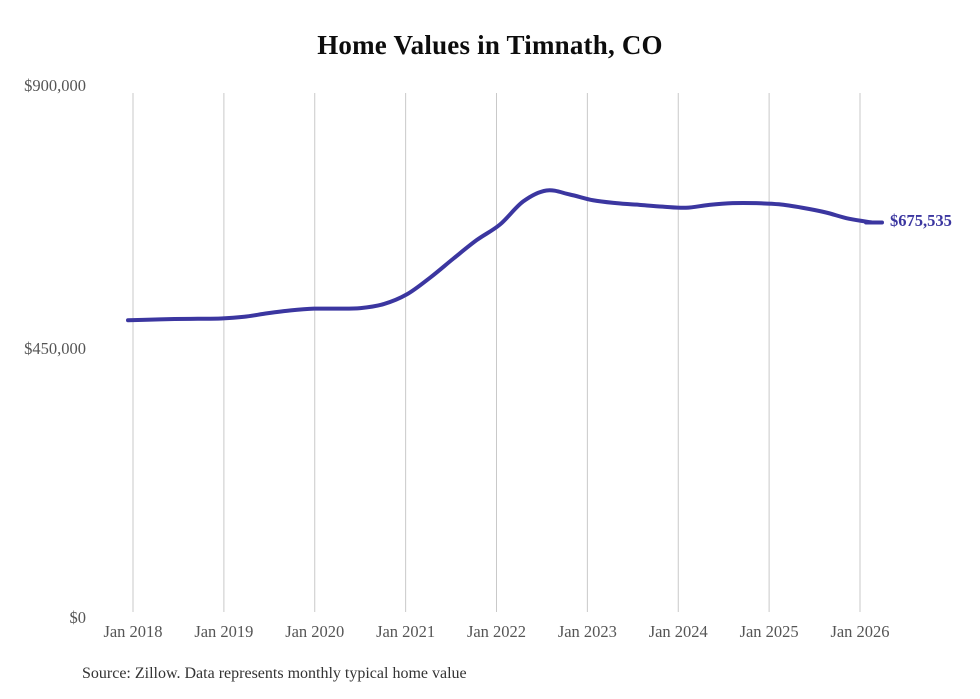 The height and width of the screenshot is (699, 980). I want to click on y-axis-tick-450000: $450,000, so click(55, 348).